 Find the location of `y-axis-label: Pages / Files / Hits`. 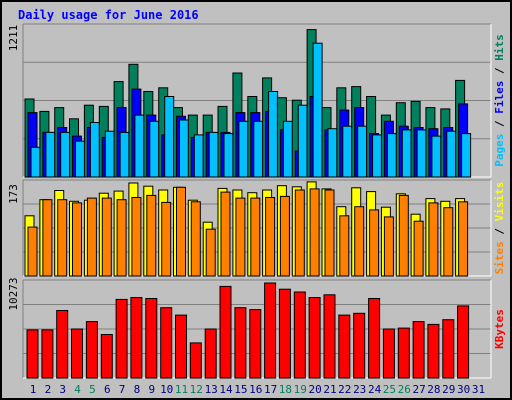

y-axis-label: Pages / Files / Hits is located at coordinates (499, 100).